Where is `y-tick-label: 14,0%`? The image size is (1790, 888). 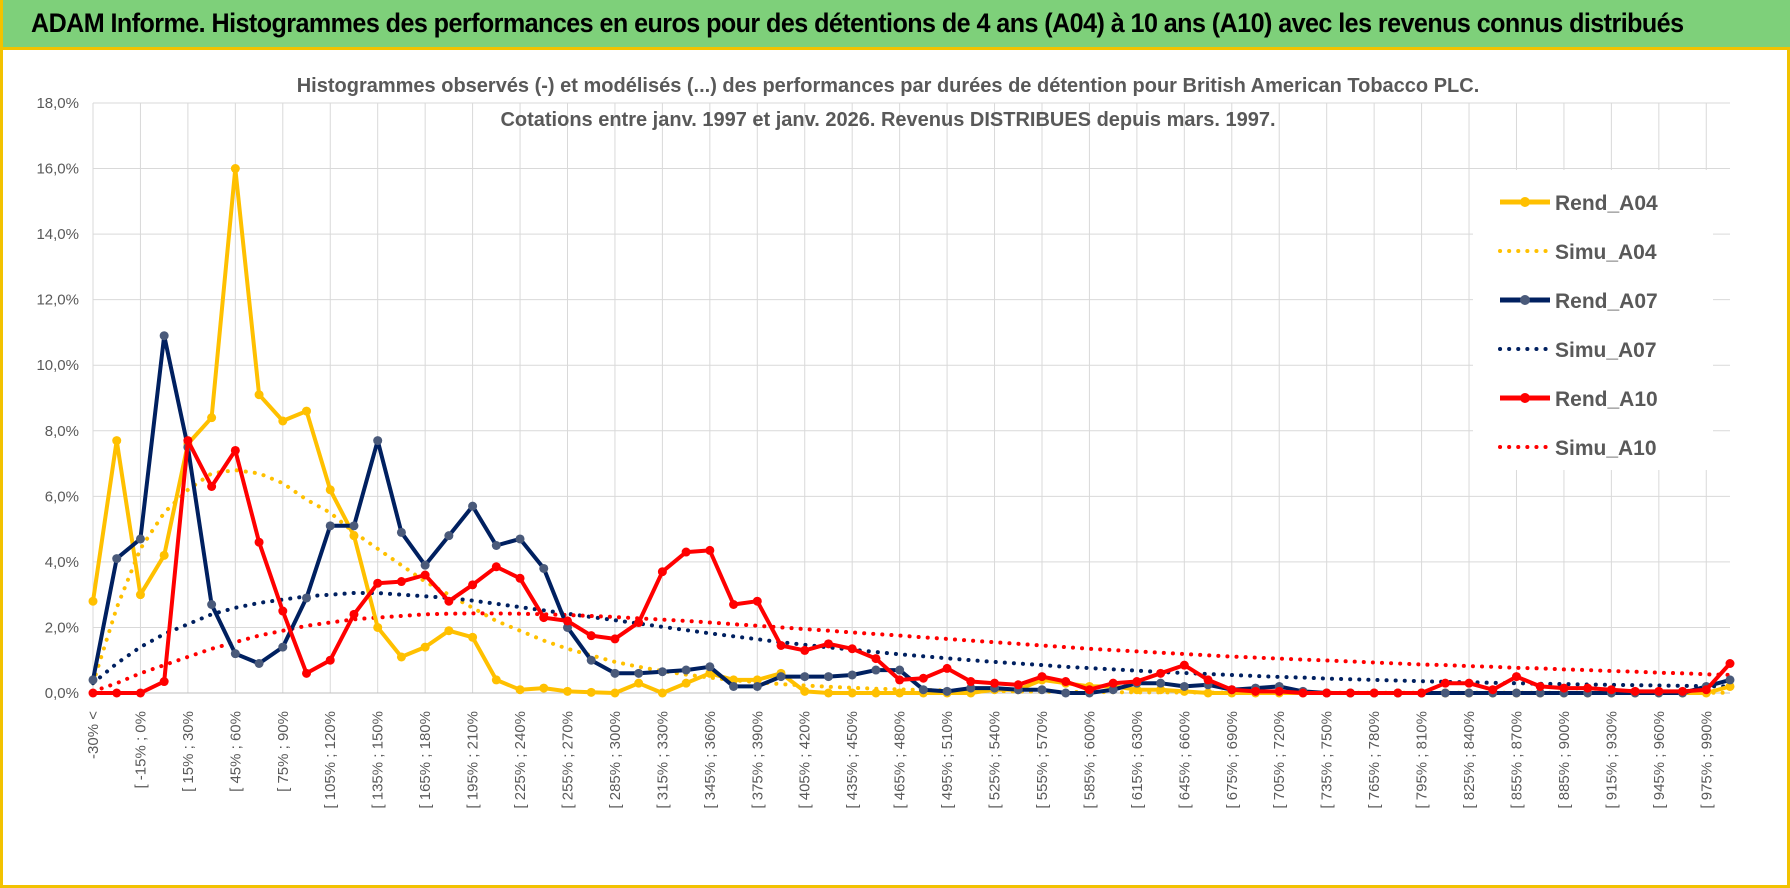 y-tick-label: 14,0% is located at coordinates (57, 234).